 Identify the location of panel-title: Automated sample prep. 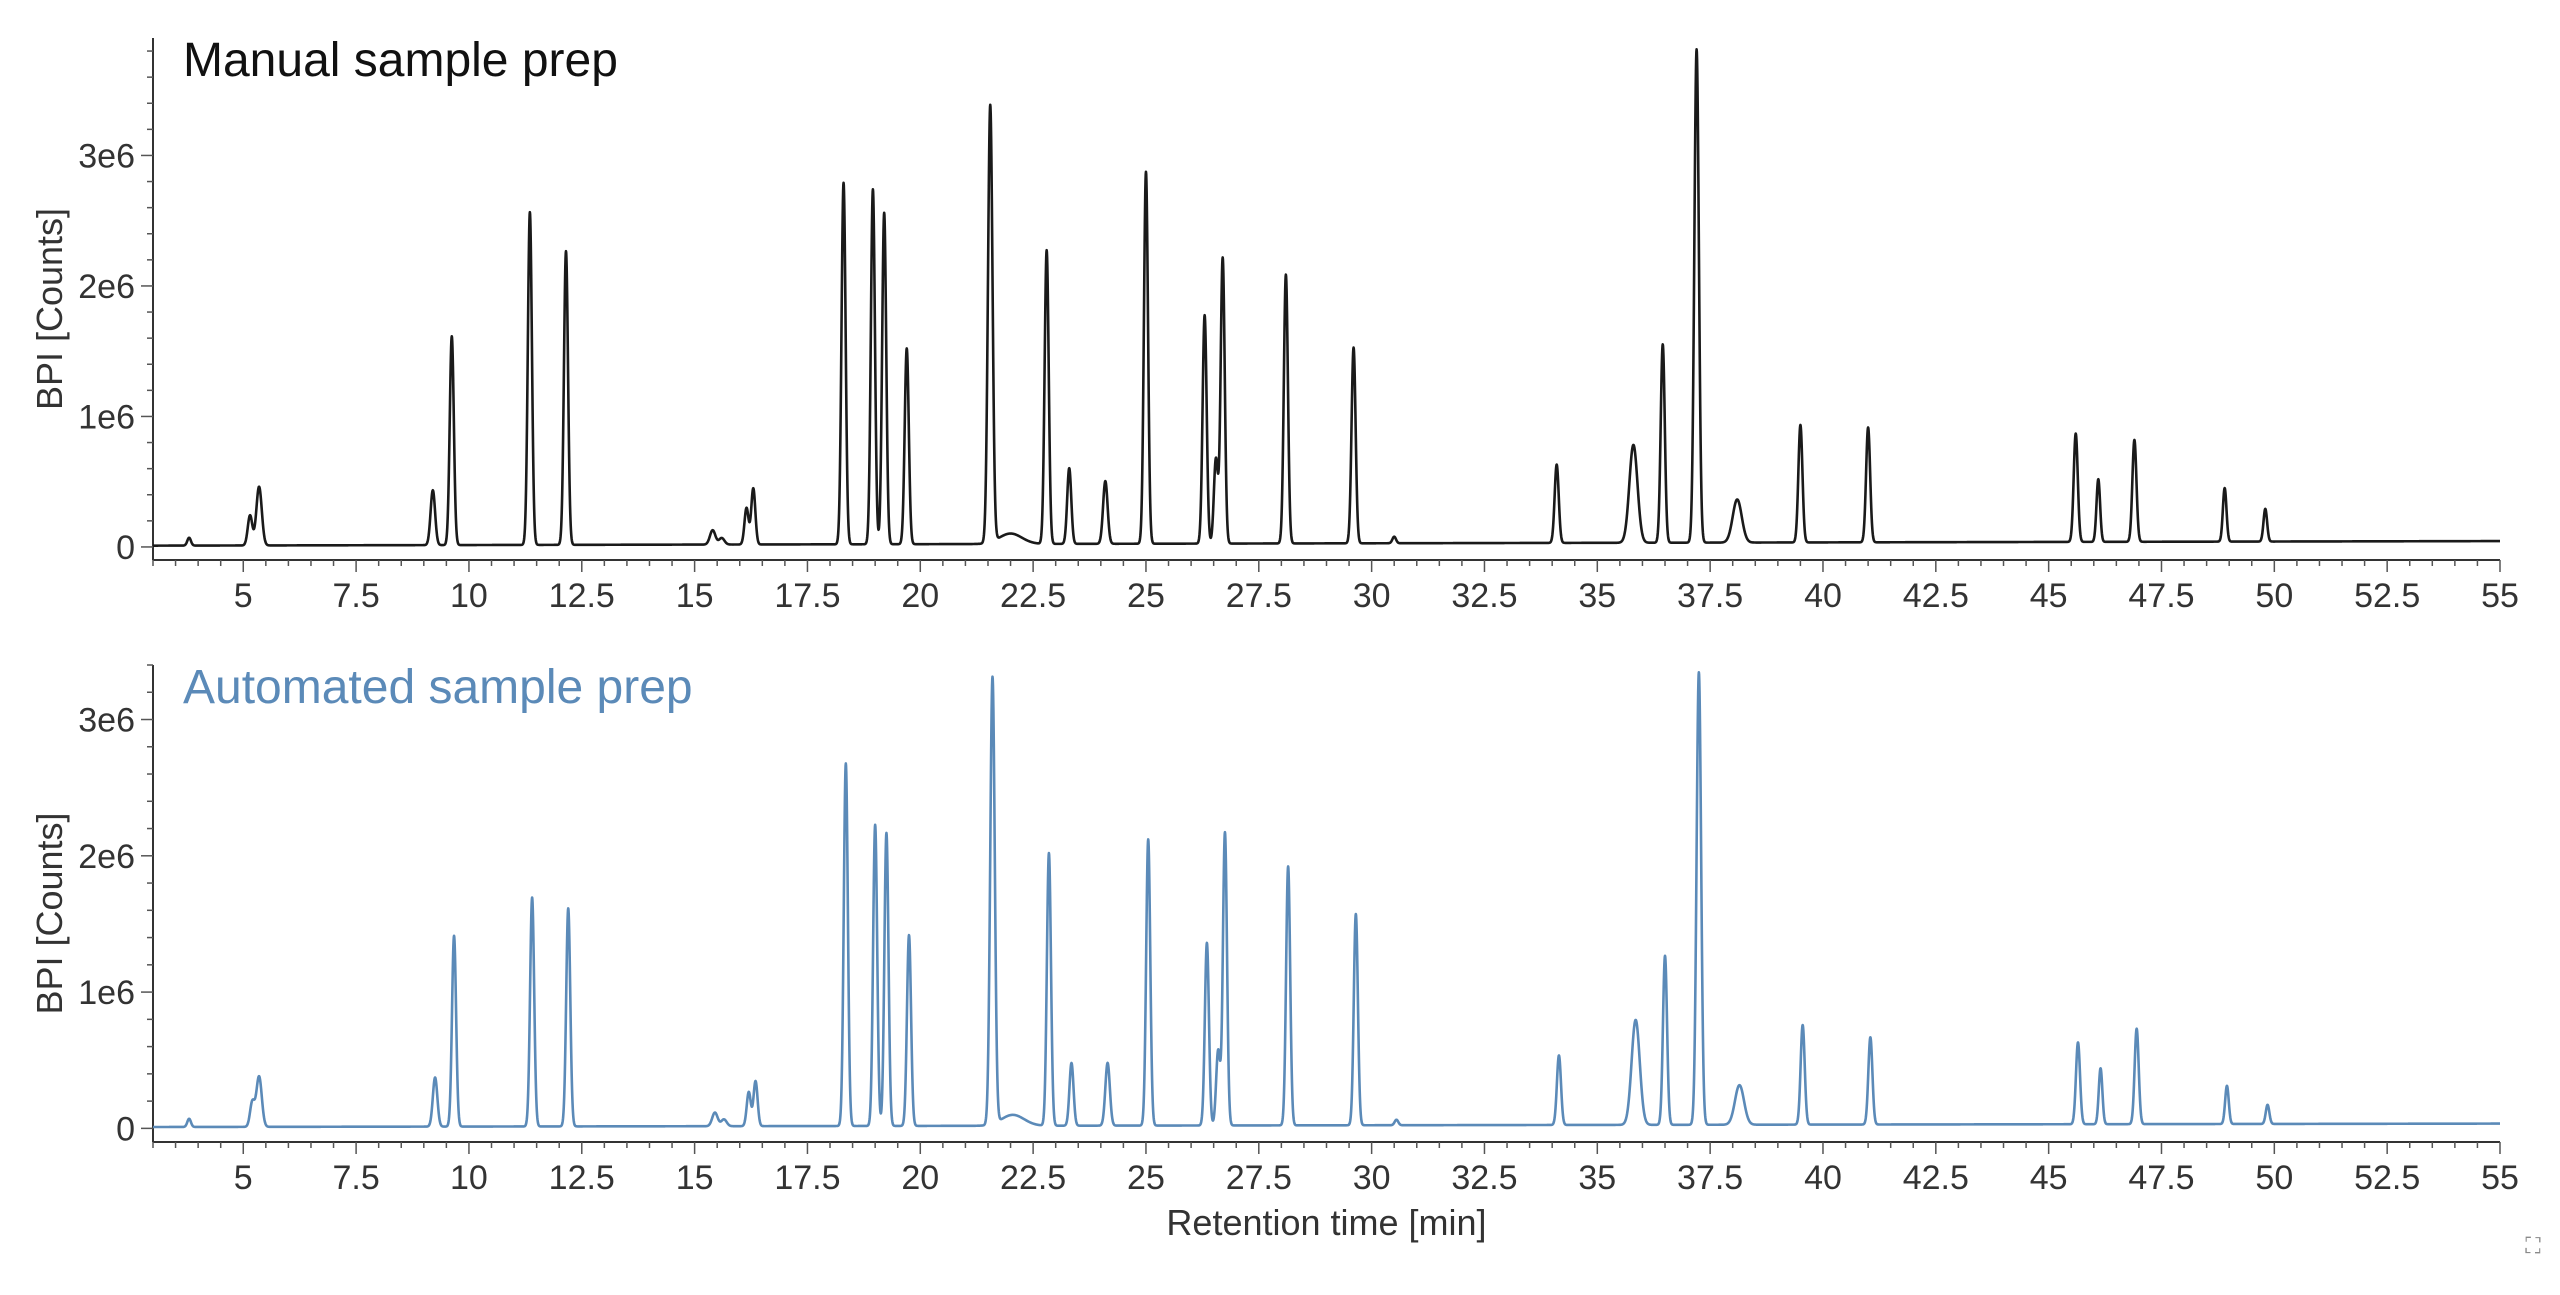
(438, 687).